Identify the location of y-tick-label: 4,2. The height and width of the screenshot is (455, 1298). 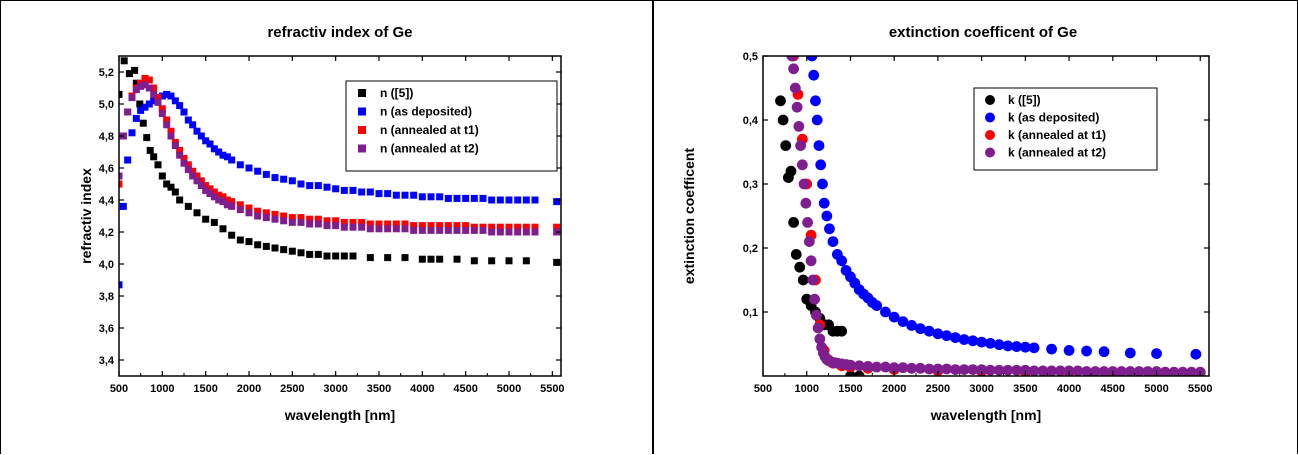
(106, 233).